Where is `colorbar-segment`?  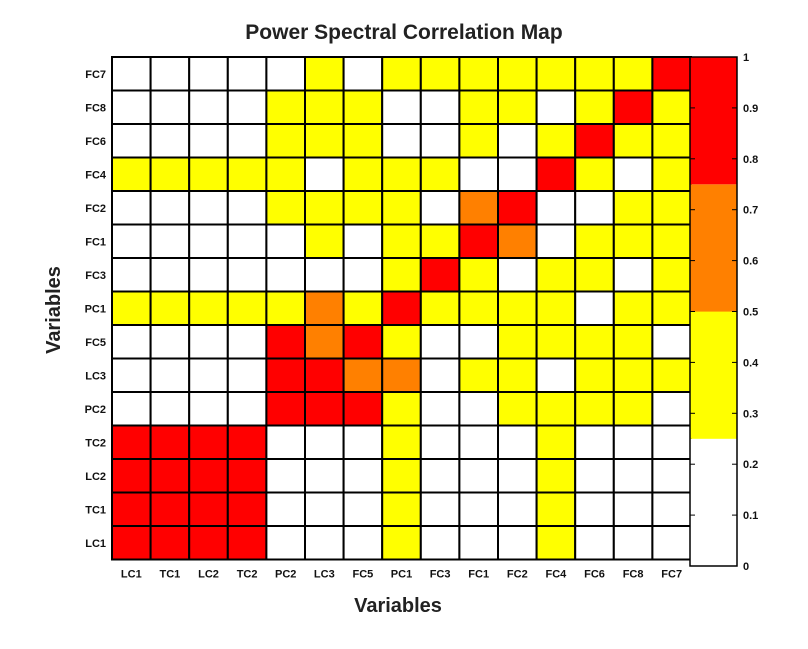 colorbar-segment is located at coordinates (713, 248).